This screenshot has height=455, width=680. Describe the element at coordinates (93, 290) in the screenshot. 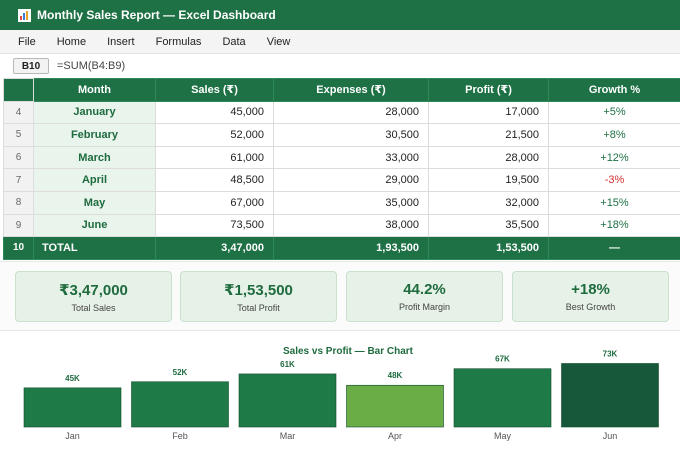

I see `kpi-value: ₹3,47,000` at that location.